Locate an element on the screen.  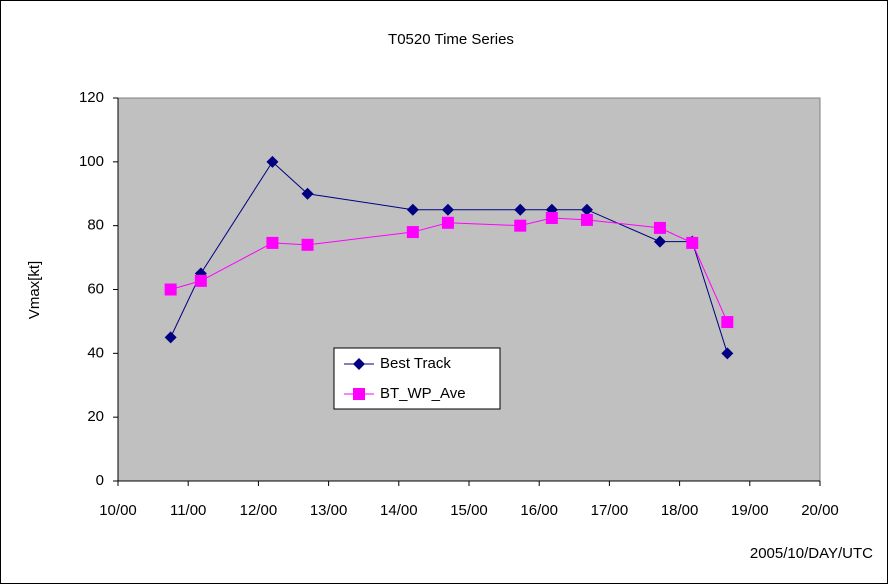
x-tick-label: 14/00 is located at coordinates (399, 510).